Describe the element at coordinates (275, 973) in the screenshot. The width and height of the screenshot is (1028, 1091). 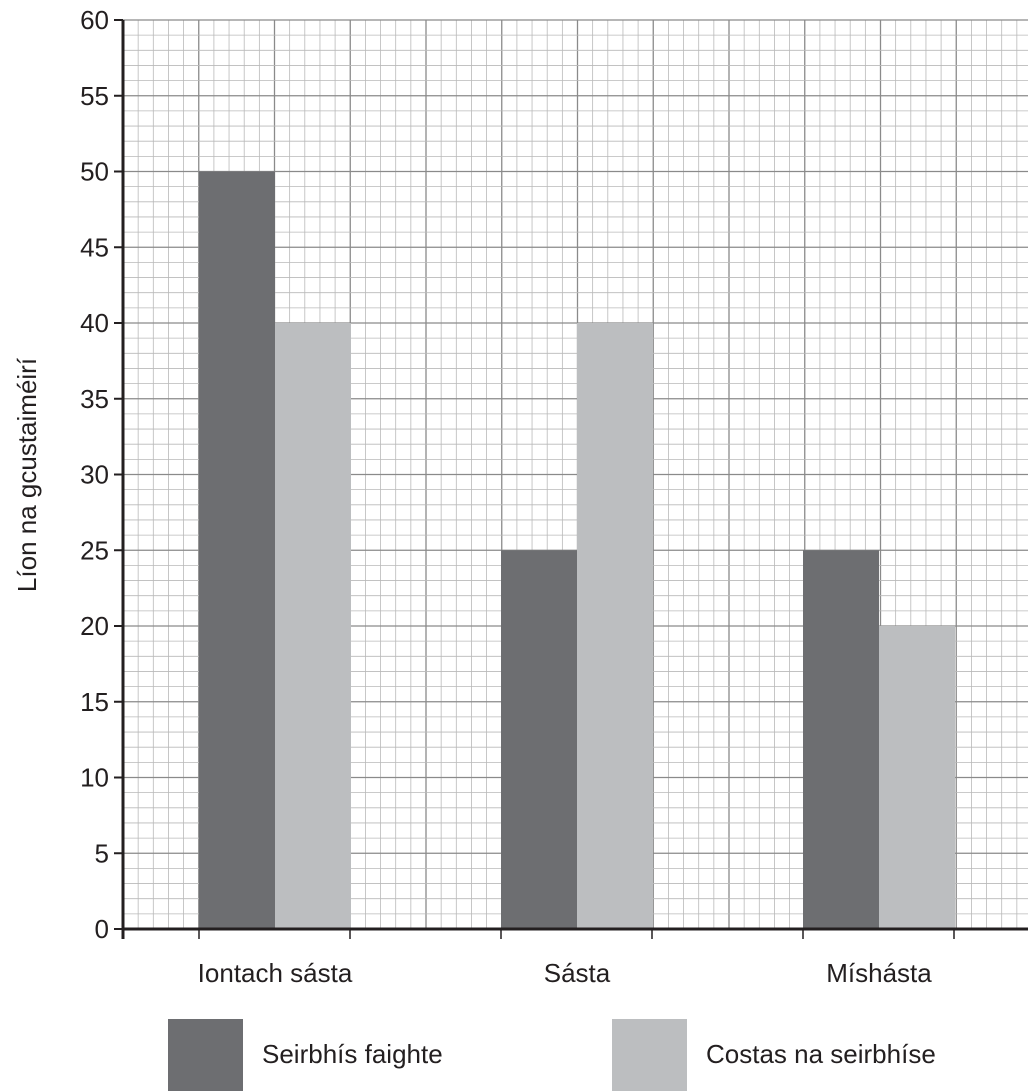
I see `x-tick-label: Iontach sásta` at that location.